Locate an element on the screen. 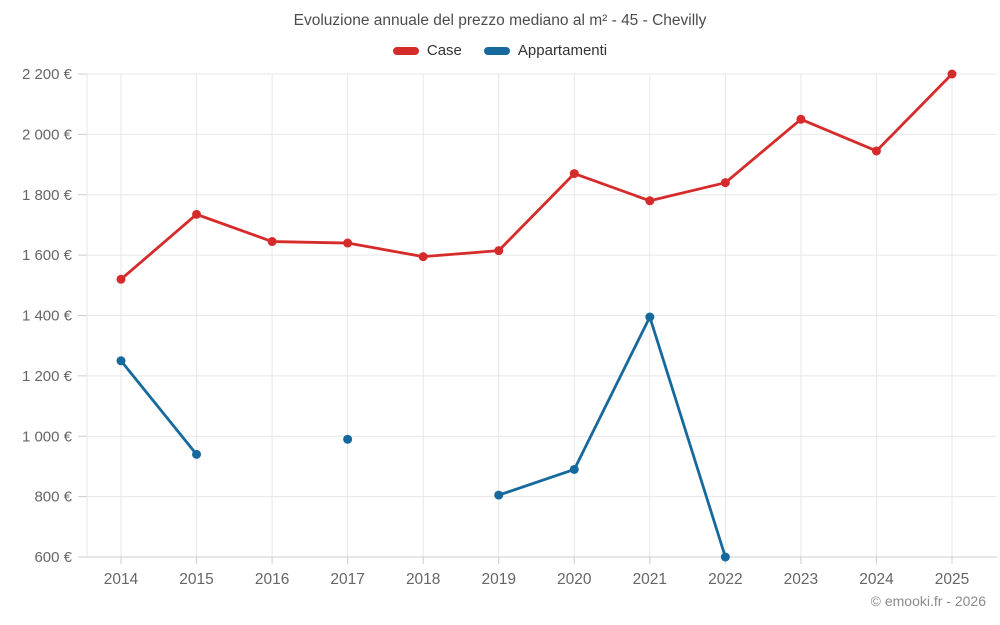 The width and height of the screenshot is (1000, 625). data-point-case-2023 is located at coordinates (801, 119).